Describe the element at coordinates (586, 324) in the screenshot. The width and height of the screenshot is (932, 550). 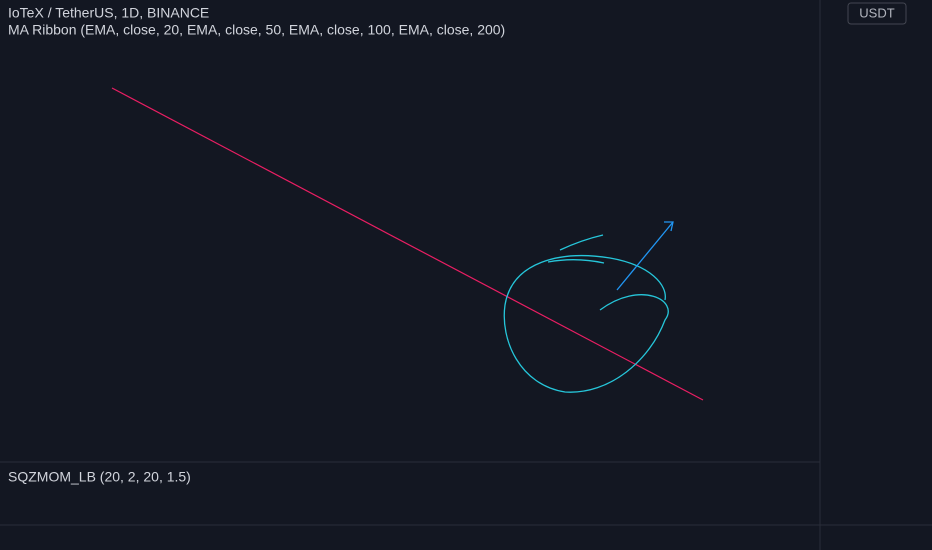
I see `circle-drawing` at that location.